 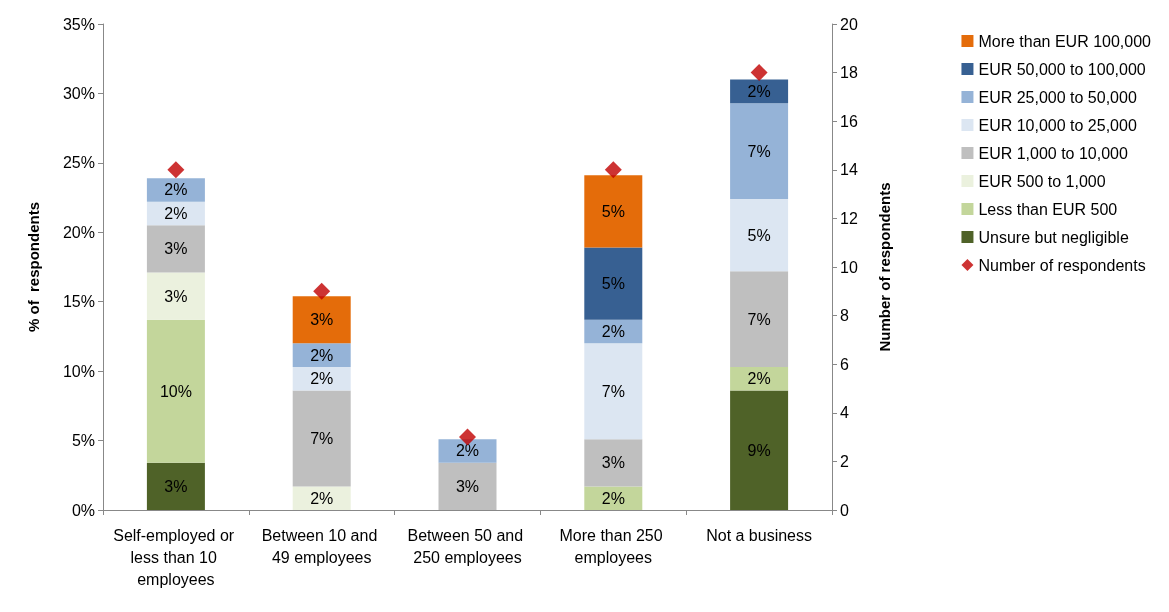 What do you see at coordinates (844, 316) in the screenshot?
I see `y2-tick-label: 8` at bounding box center [844, 316].